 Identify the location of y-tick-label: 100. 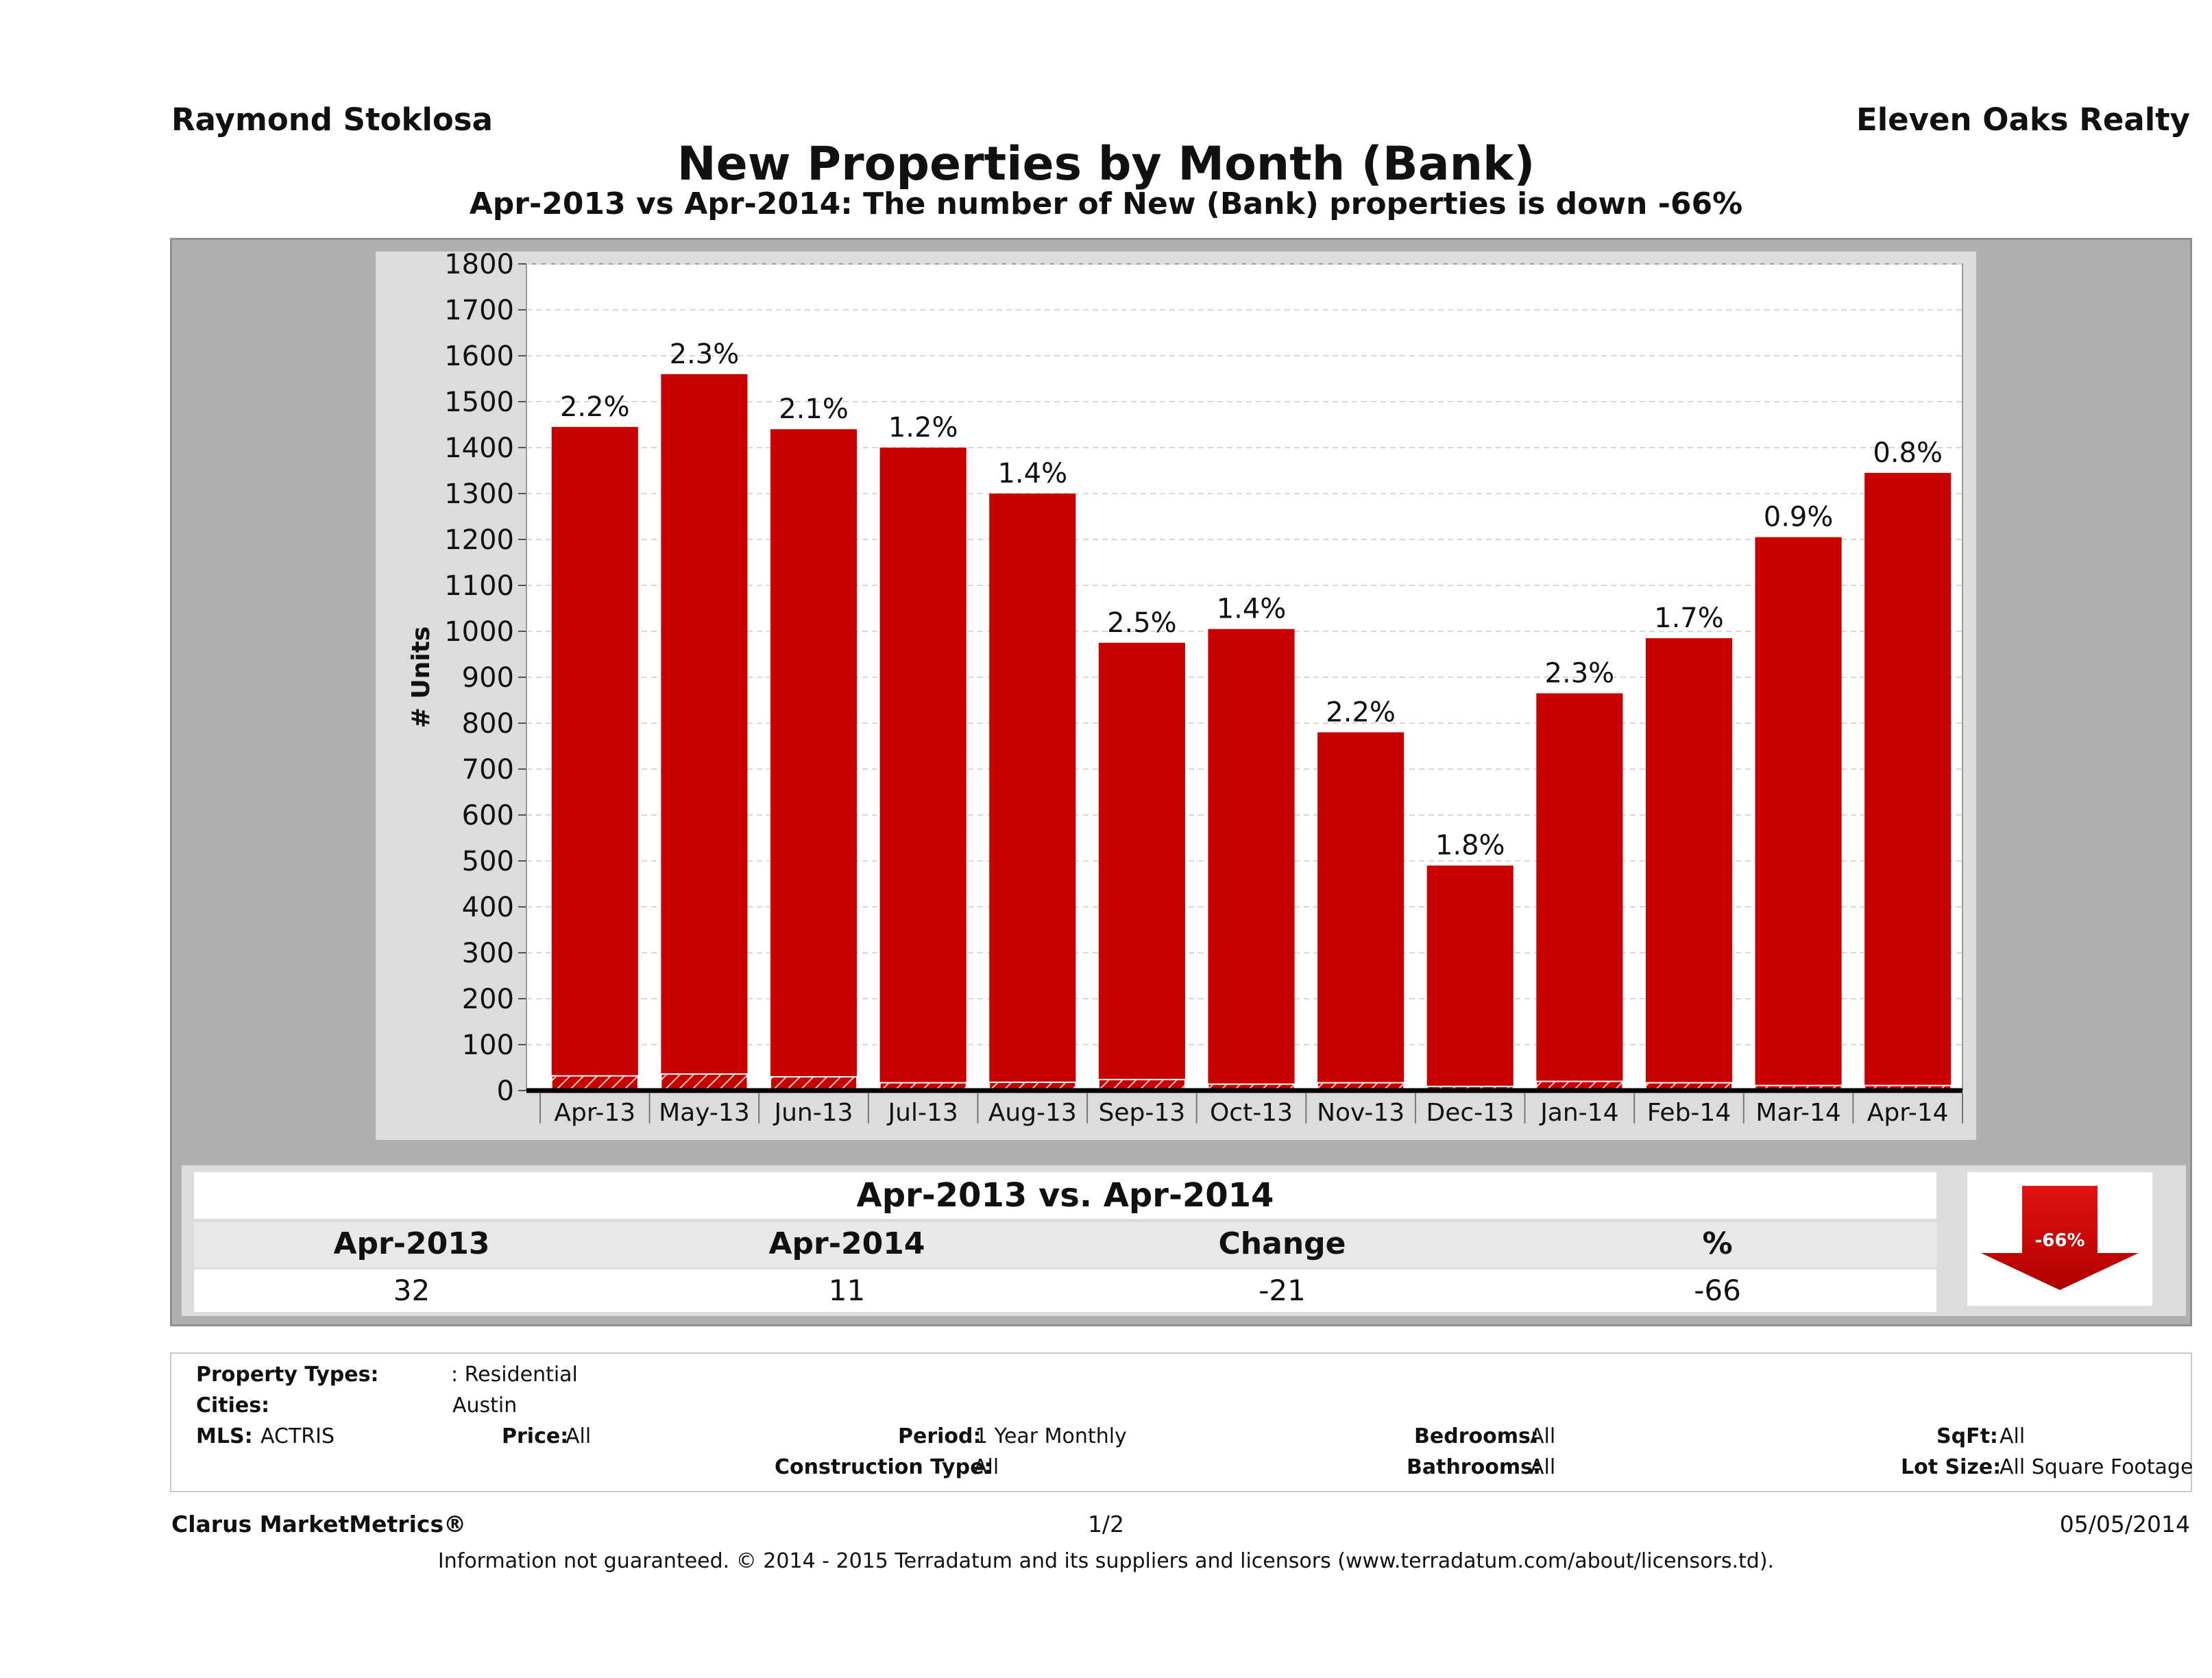
(488, 1045).